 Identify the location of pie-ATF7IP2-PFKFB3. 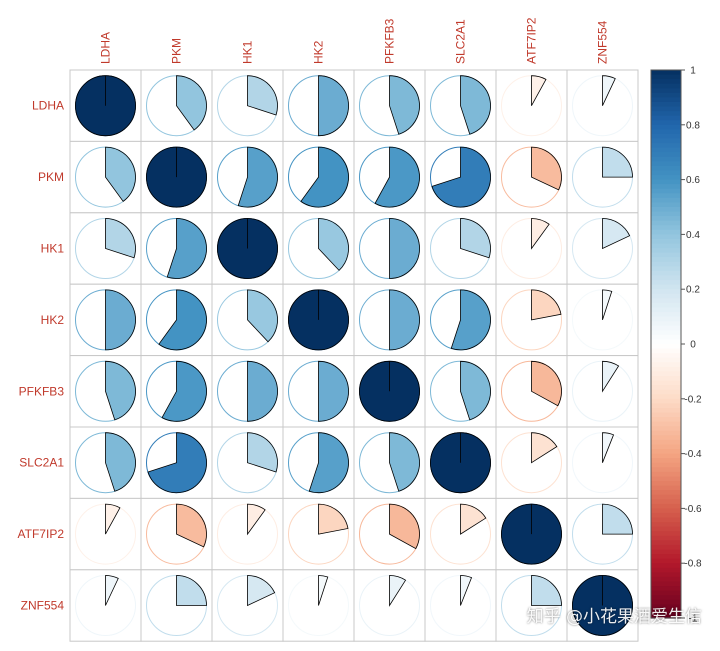
(404, 526).